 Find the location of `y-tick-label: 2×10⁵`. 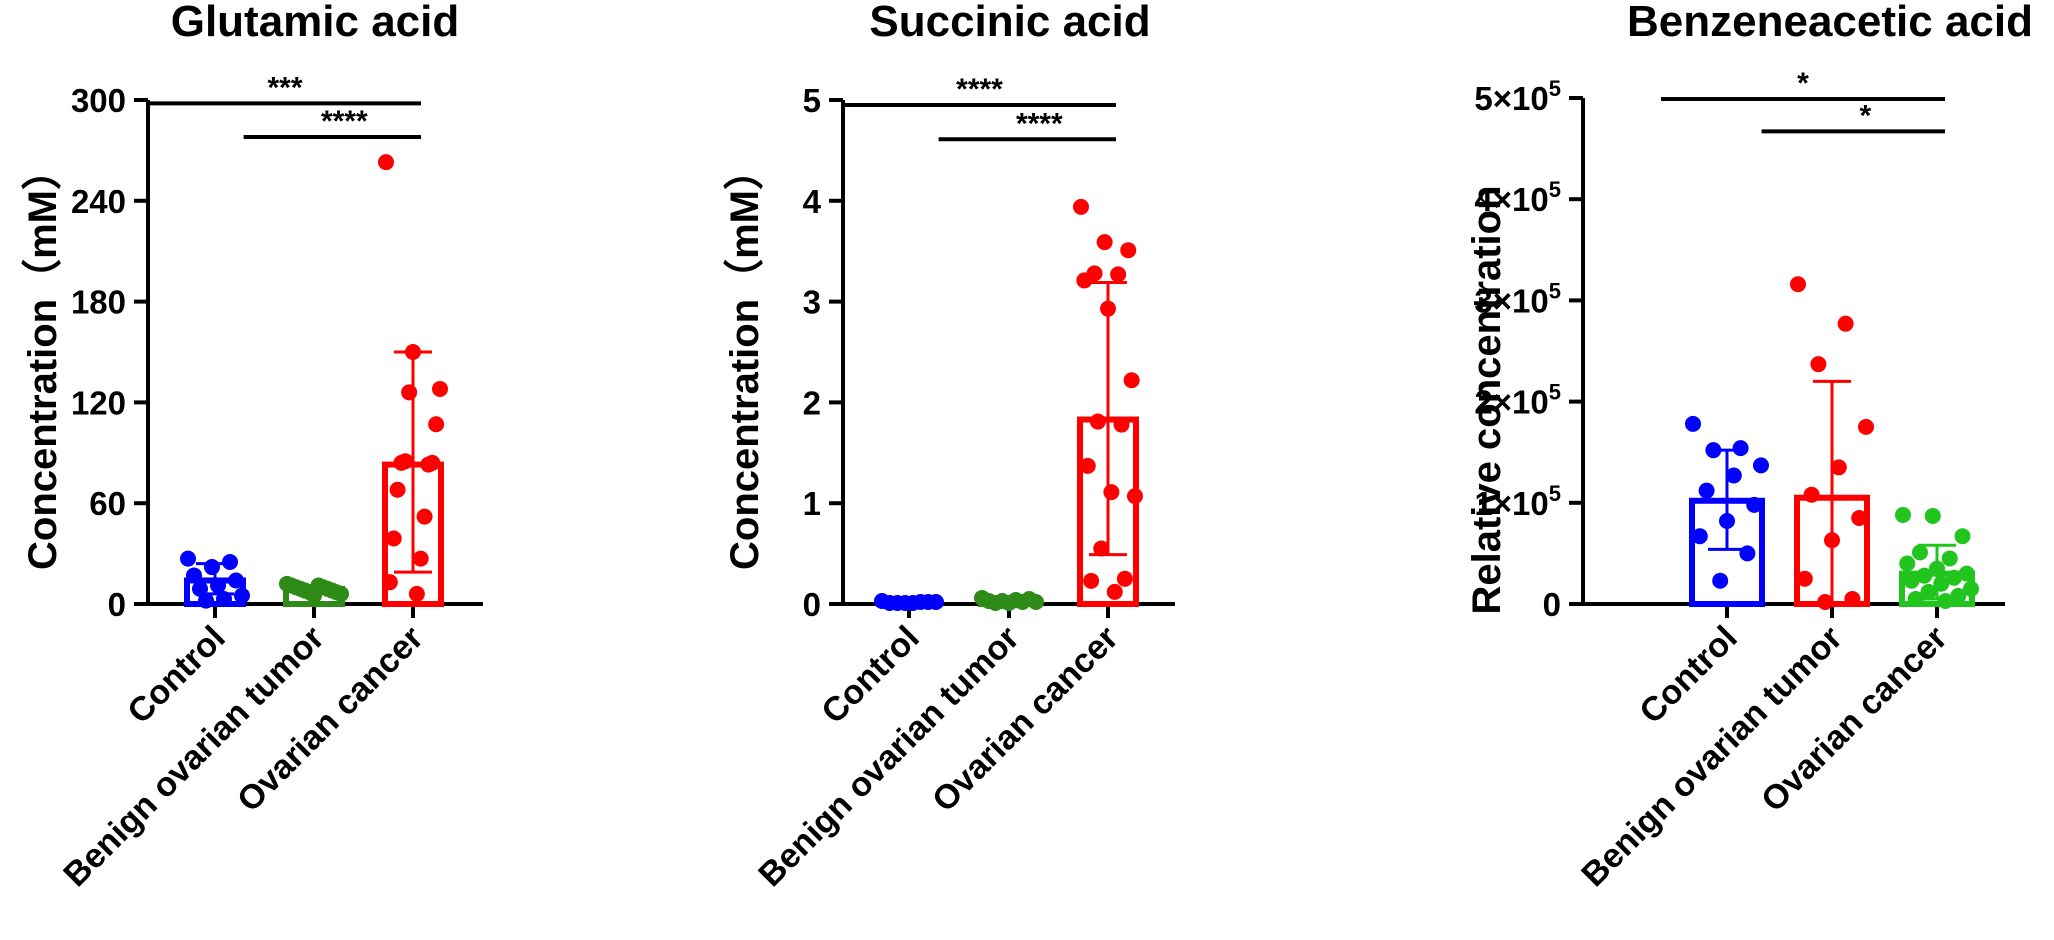

y-tick-label: 2×10⁵ is located at coordinates (1517, 400).